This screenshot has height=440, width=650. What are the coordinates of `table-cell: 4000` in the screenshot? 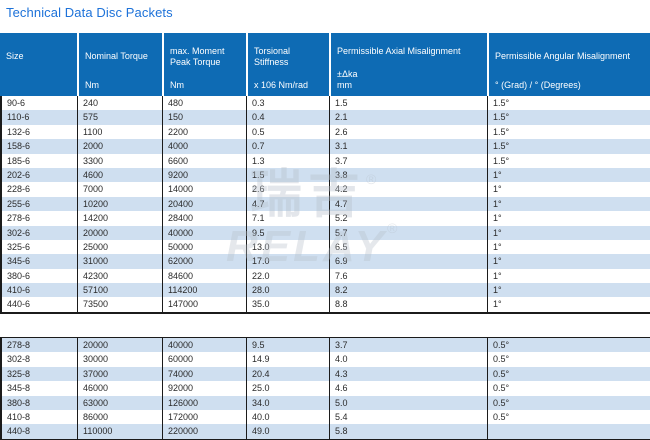 It's located at (204, 146).